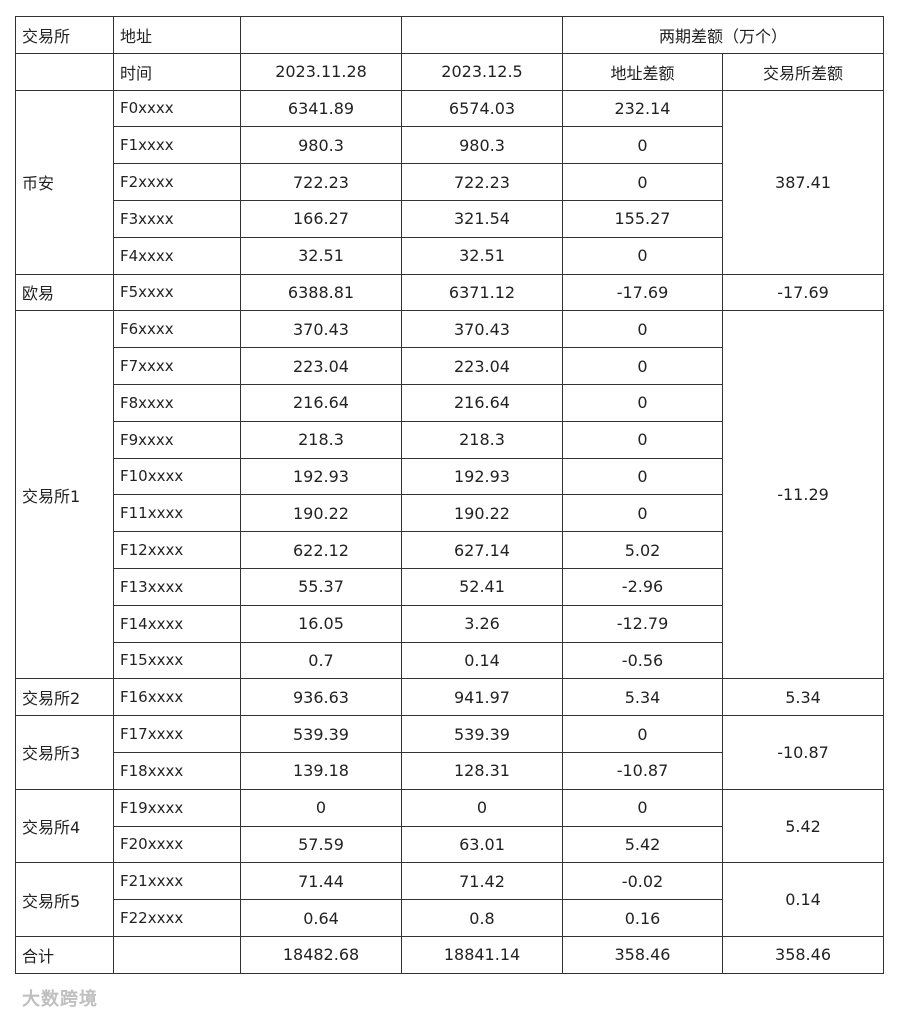  What do you see at coordinates (450, 623) in the screenshot?
I see `table-row: F14xxxx 16.05 3.26 -12.79` at bounding box center [450, 623].